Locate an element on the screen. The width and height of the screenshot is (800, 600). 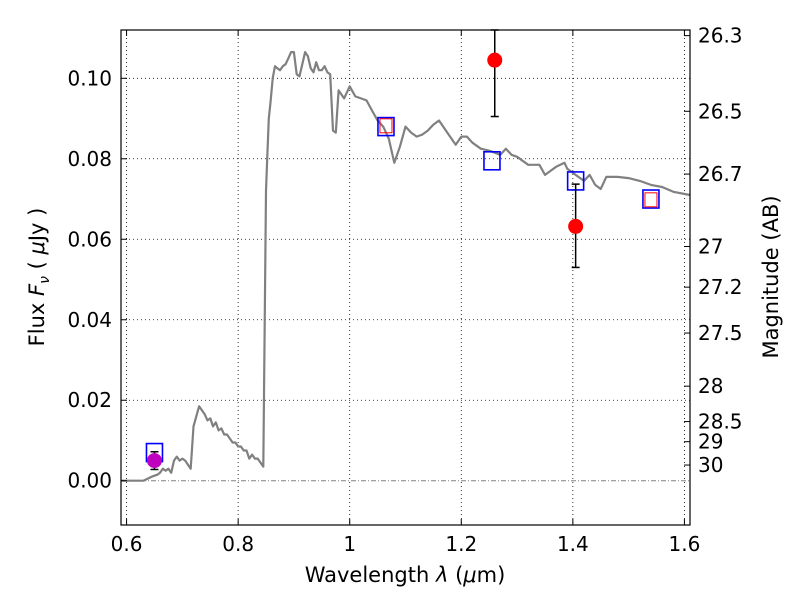
x-tick-label: 0.8 is located at coordinates (238, 544).